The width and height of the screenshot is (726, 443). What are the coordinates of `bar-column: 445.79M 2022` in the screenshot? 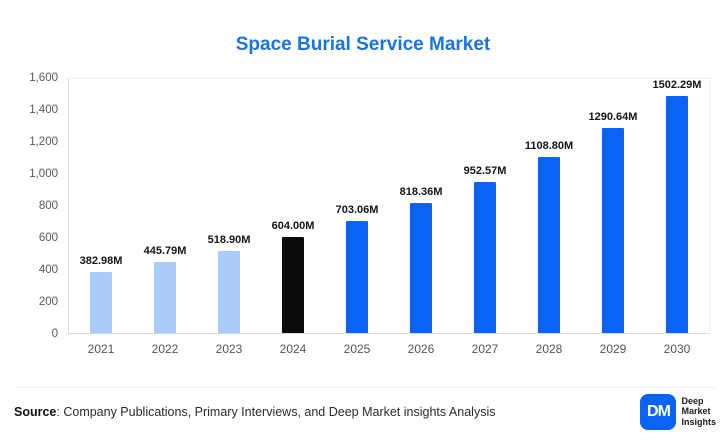 It's located at (165, 217).